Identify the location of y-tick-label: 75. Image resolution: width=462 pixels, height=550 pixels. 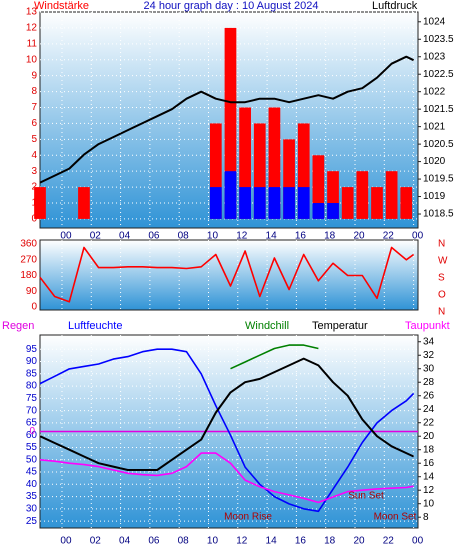
(32, 398).